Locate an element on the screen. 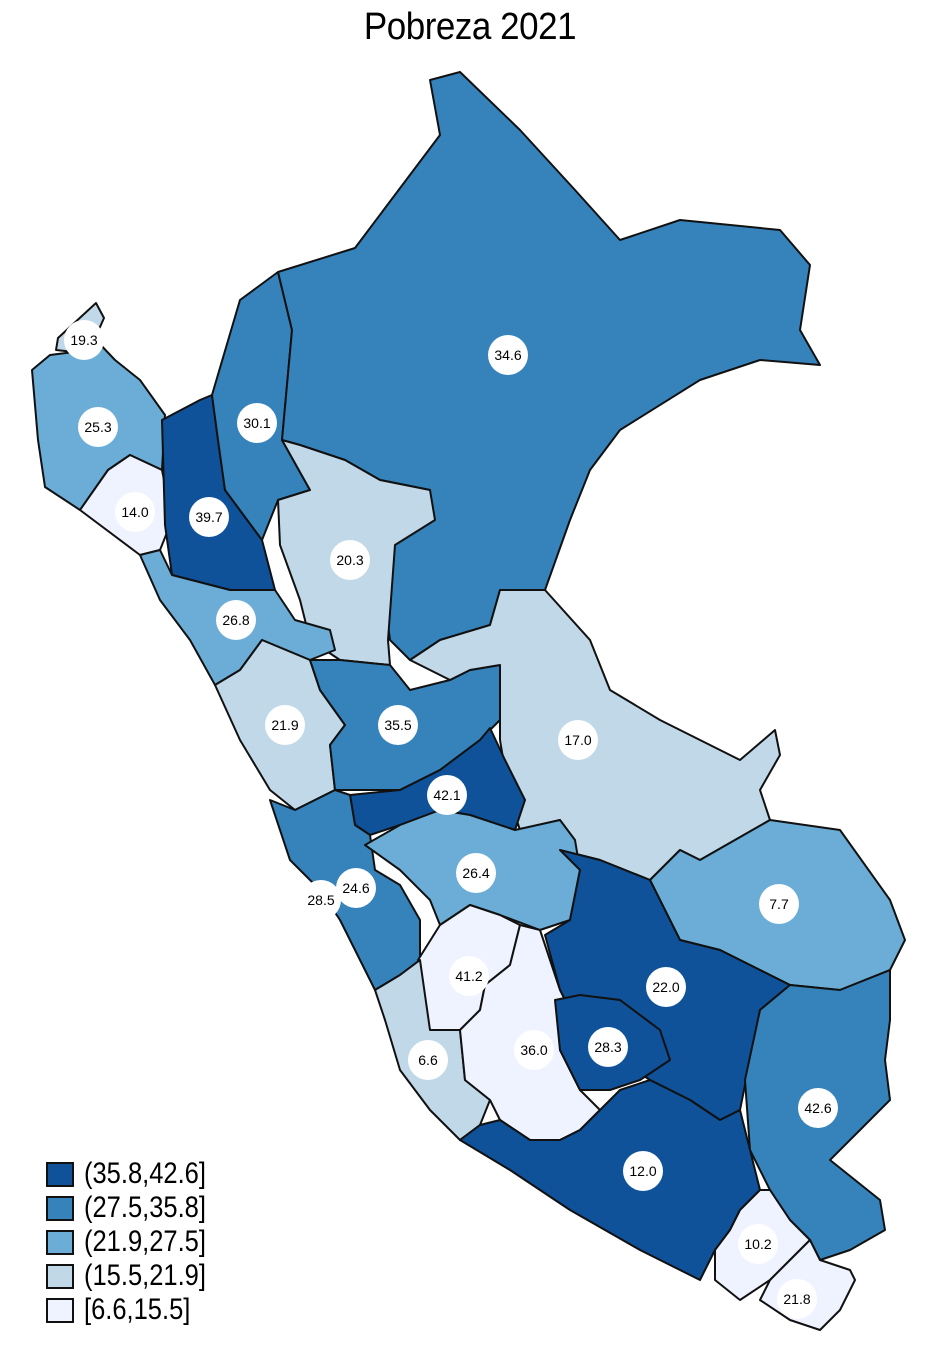  region-arequipa is located at coordinates (610, 1180).